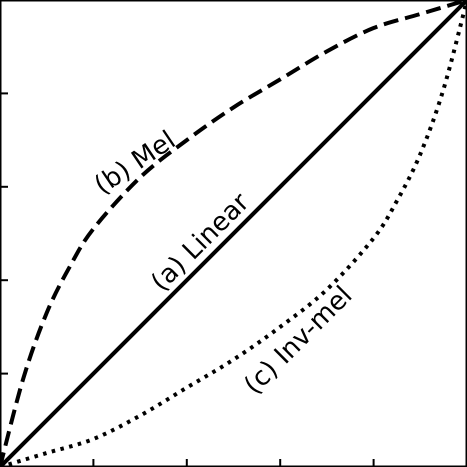 The height and width of the screenshot is (467, 467). I want to click on curve-label-a-linear: (a) Linear, so click(201, 242).